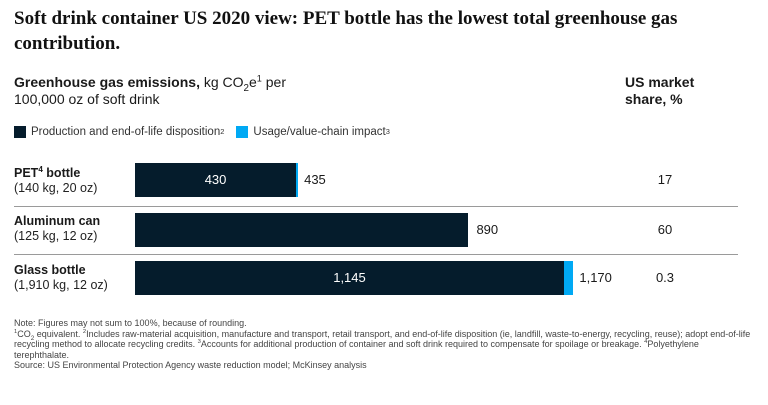 The width and height of the screenshot is (768, 405). Describe the element at coordinates (273, 82) in the screenshot. I see `subtitle-unit-per: per` at that location.